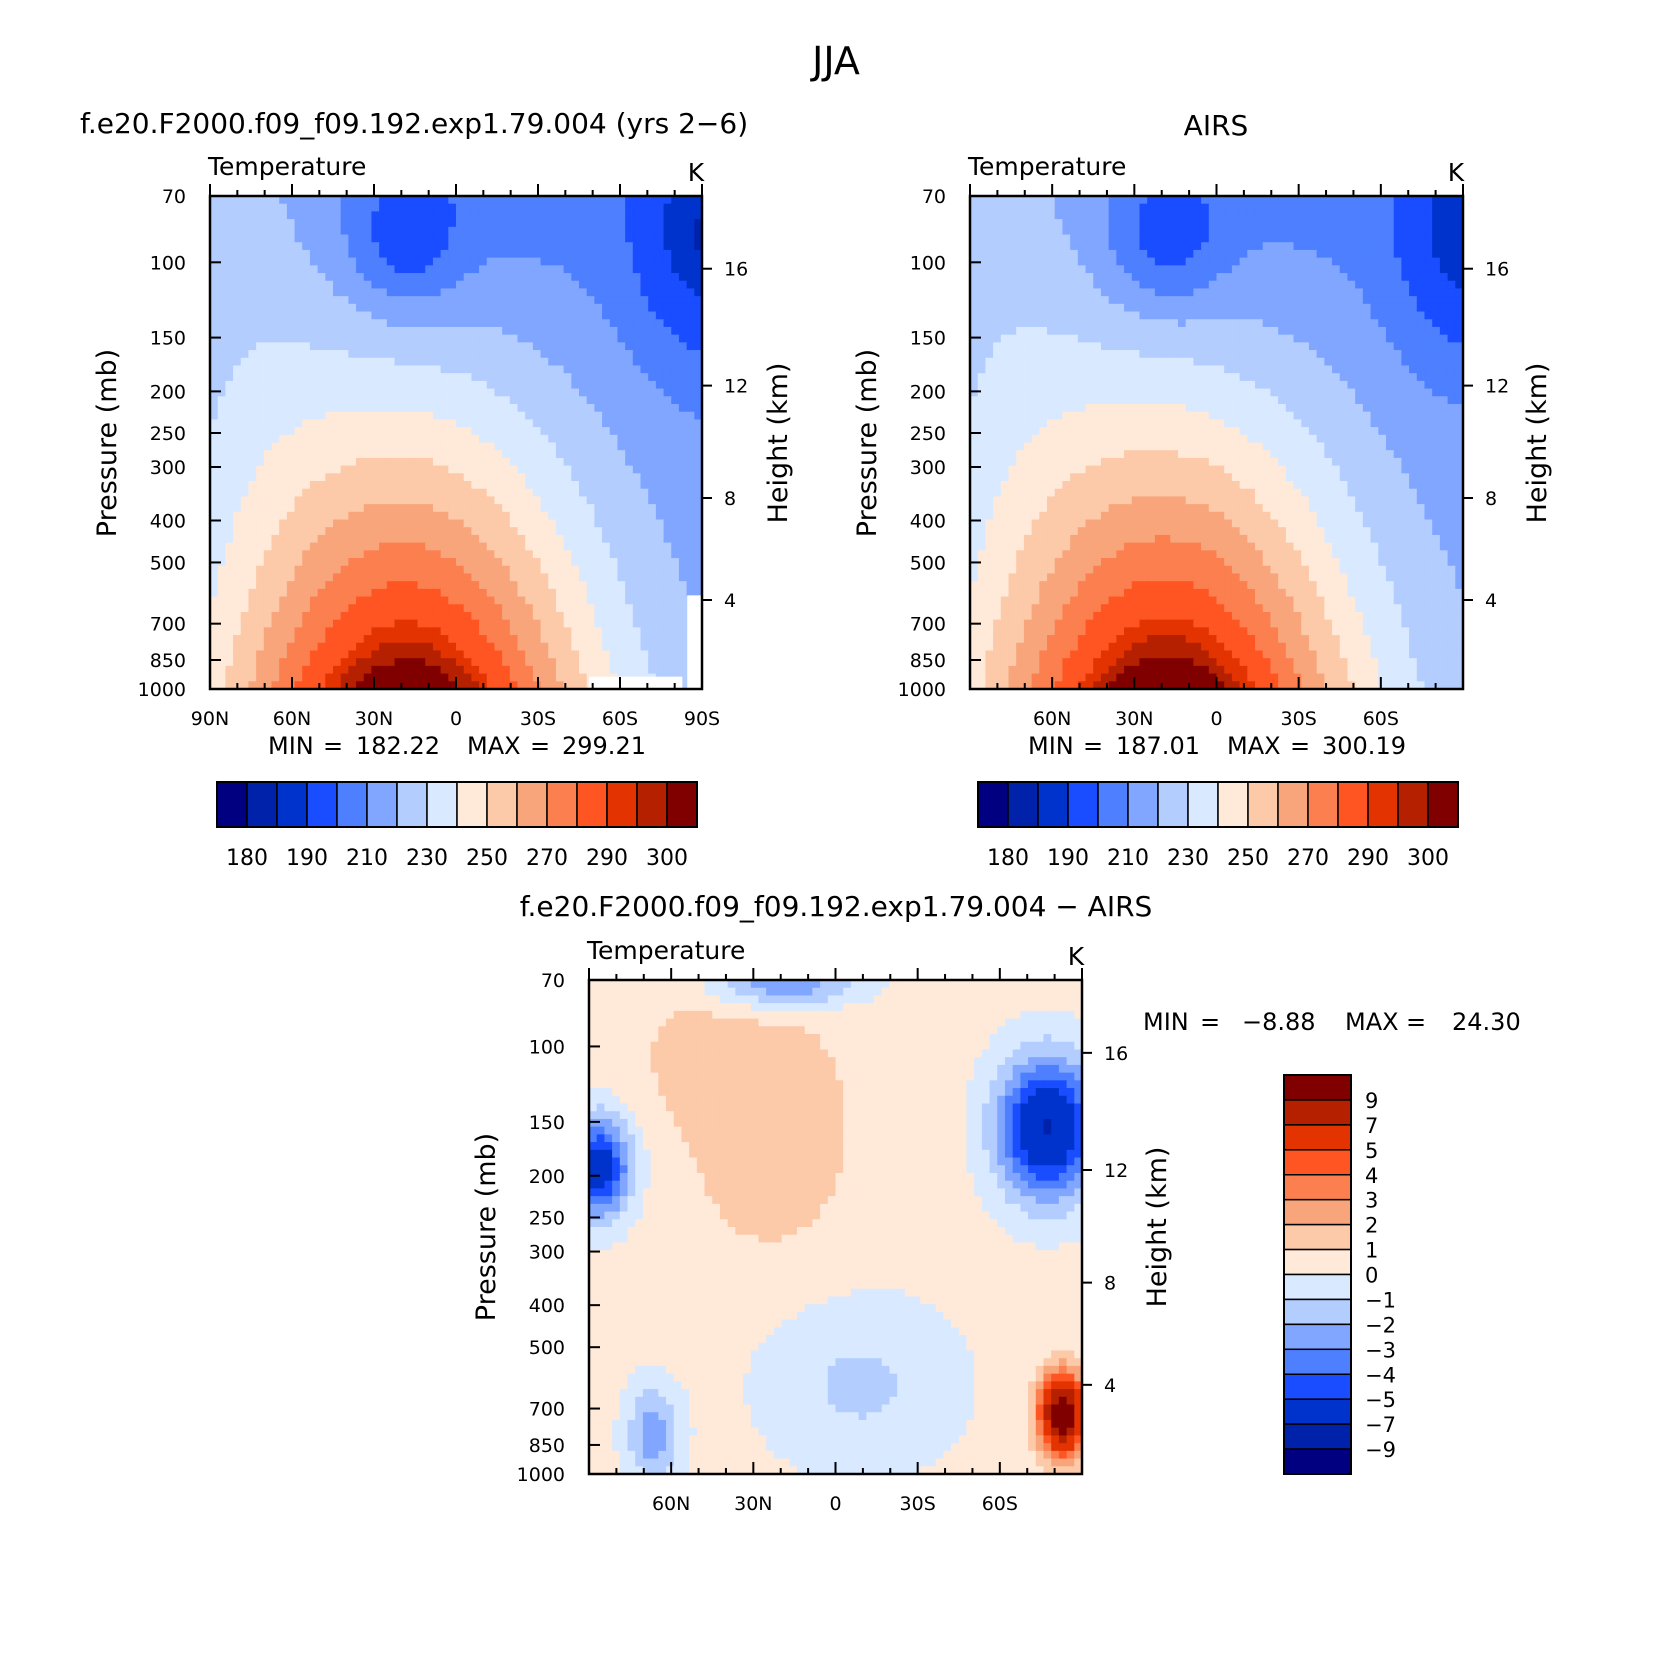  Describe the element at coordinates (456, 719) in the screenshot. I see `lat-tick-label: 0` at that location.